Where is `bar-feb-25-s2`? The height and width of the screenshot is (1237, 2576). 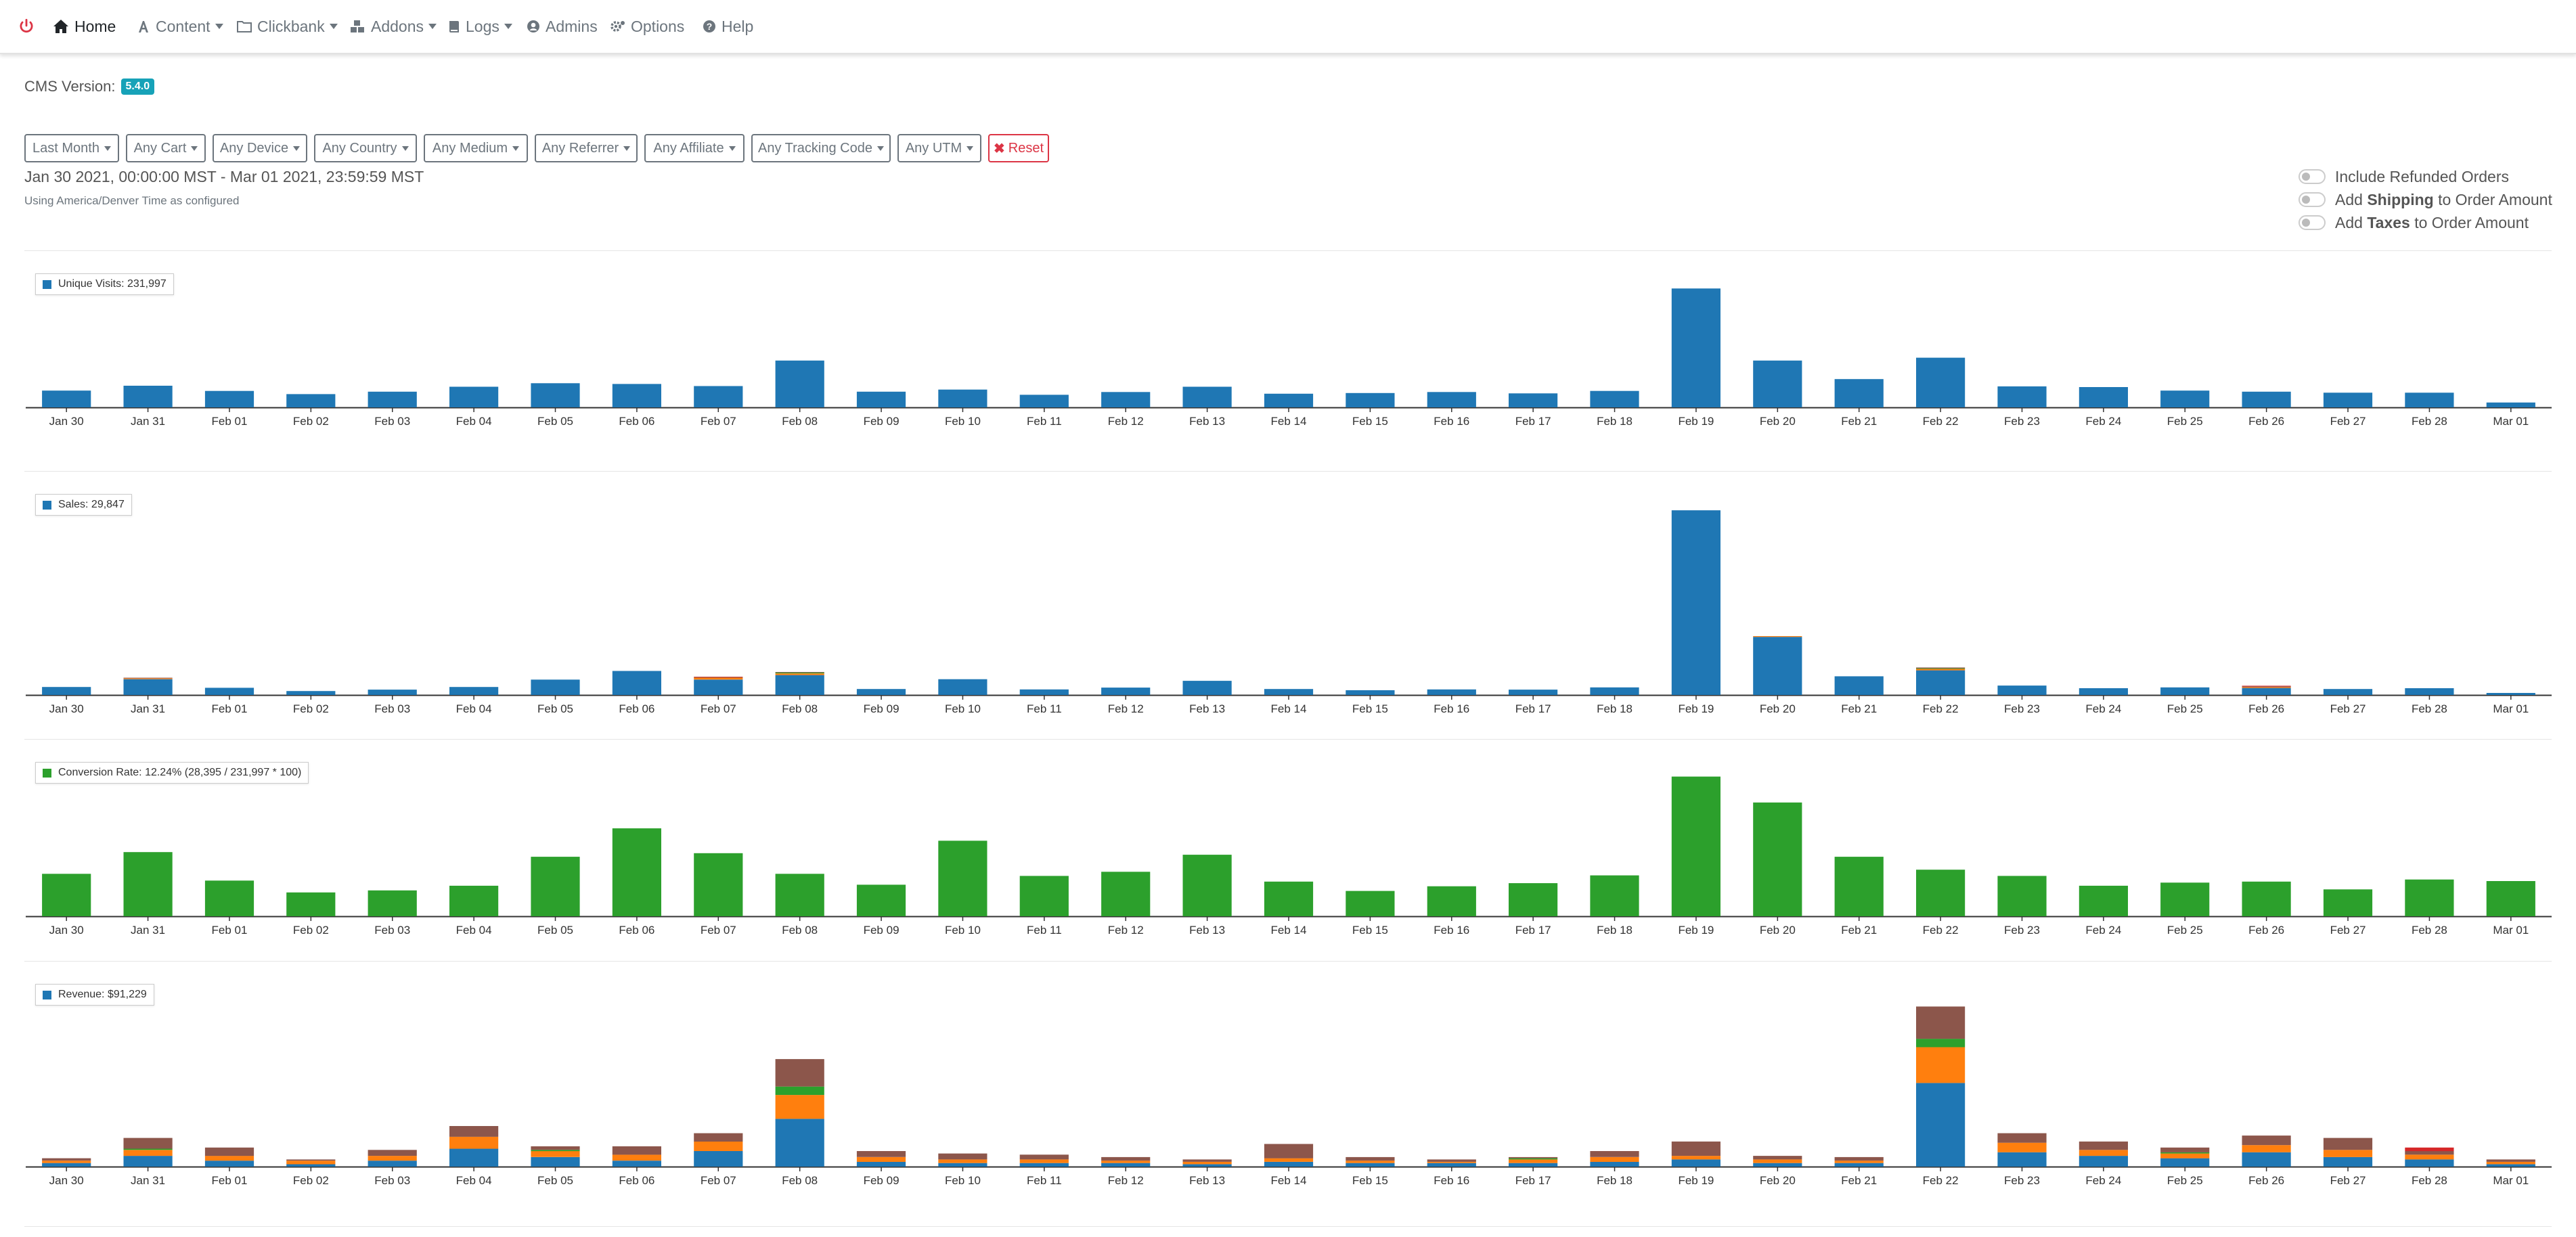
bar-feb-25-s2 is located at coordinates (2185, 1153).